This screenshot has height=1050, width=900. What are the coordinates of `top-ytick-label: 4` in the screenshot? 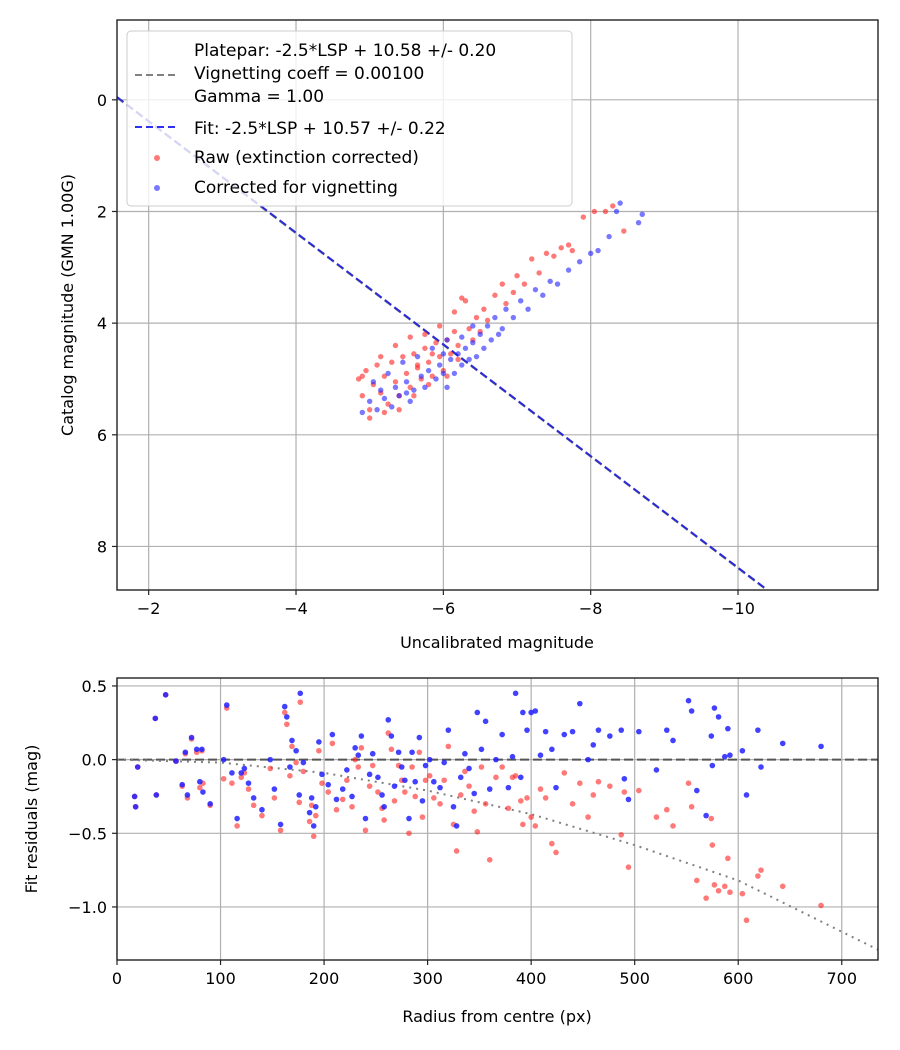 It's located at (102, 323).